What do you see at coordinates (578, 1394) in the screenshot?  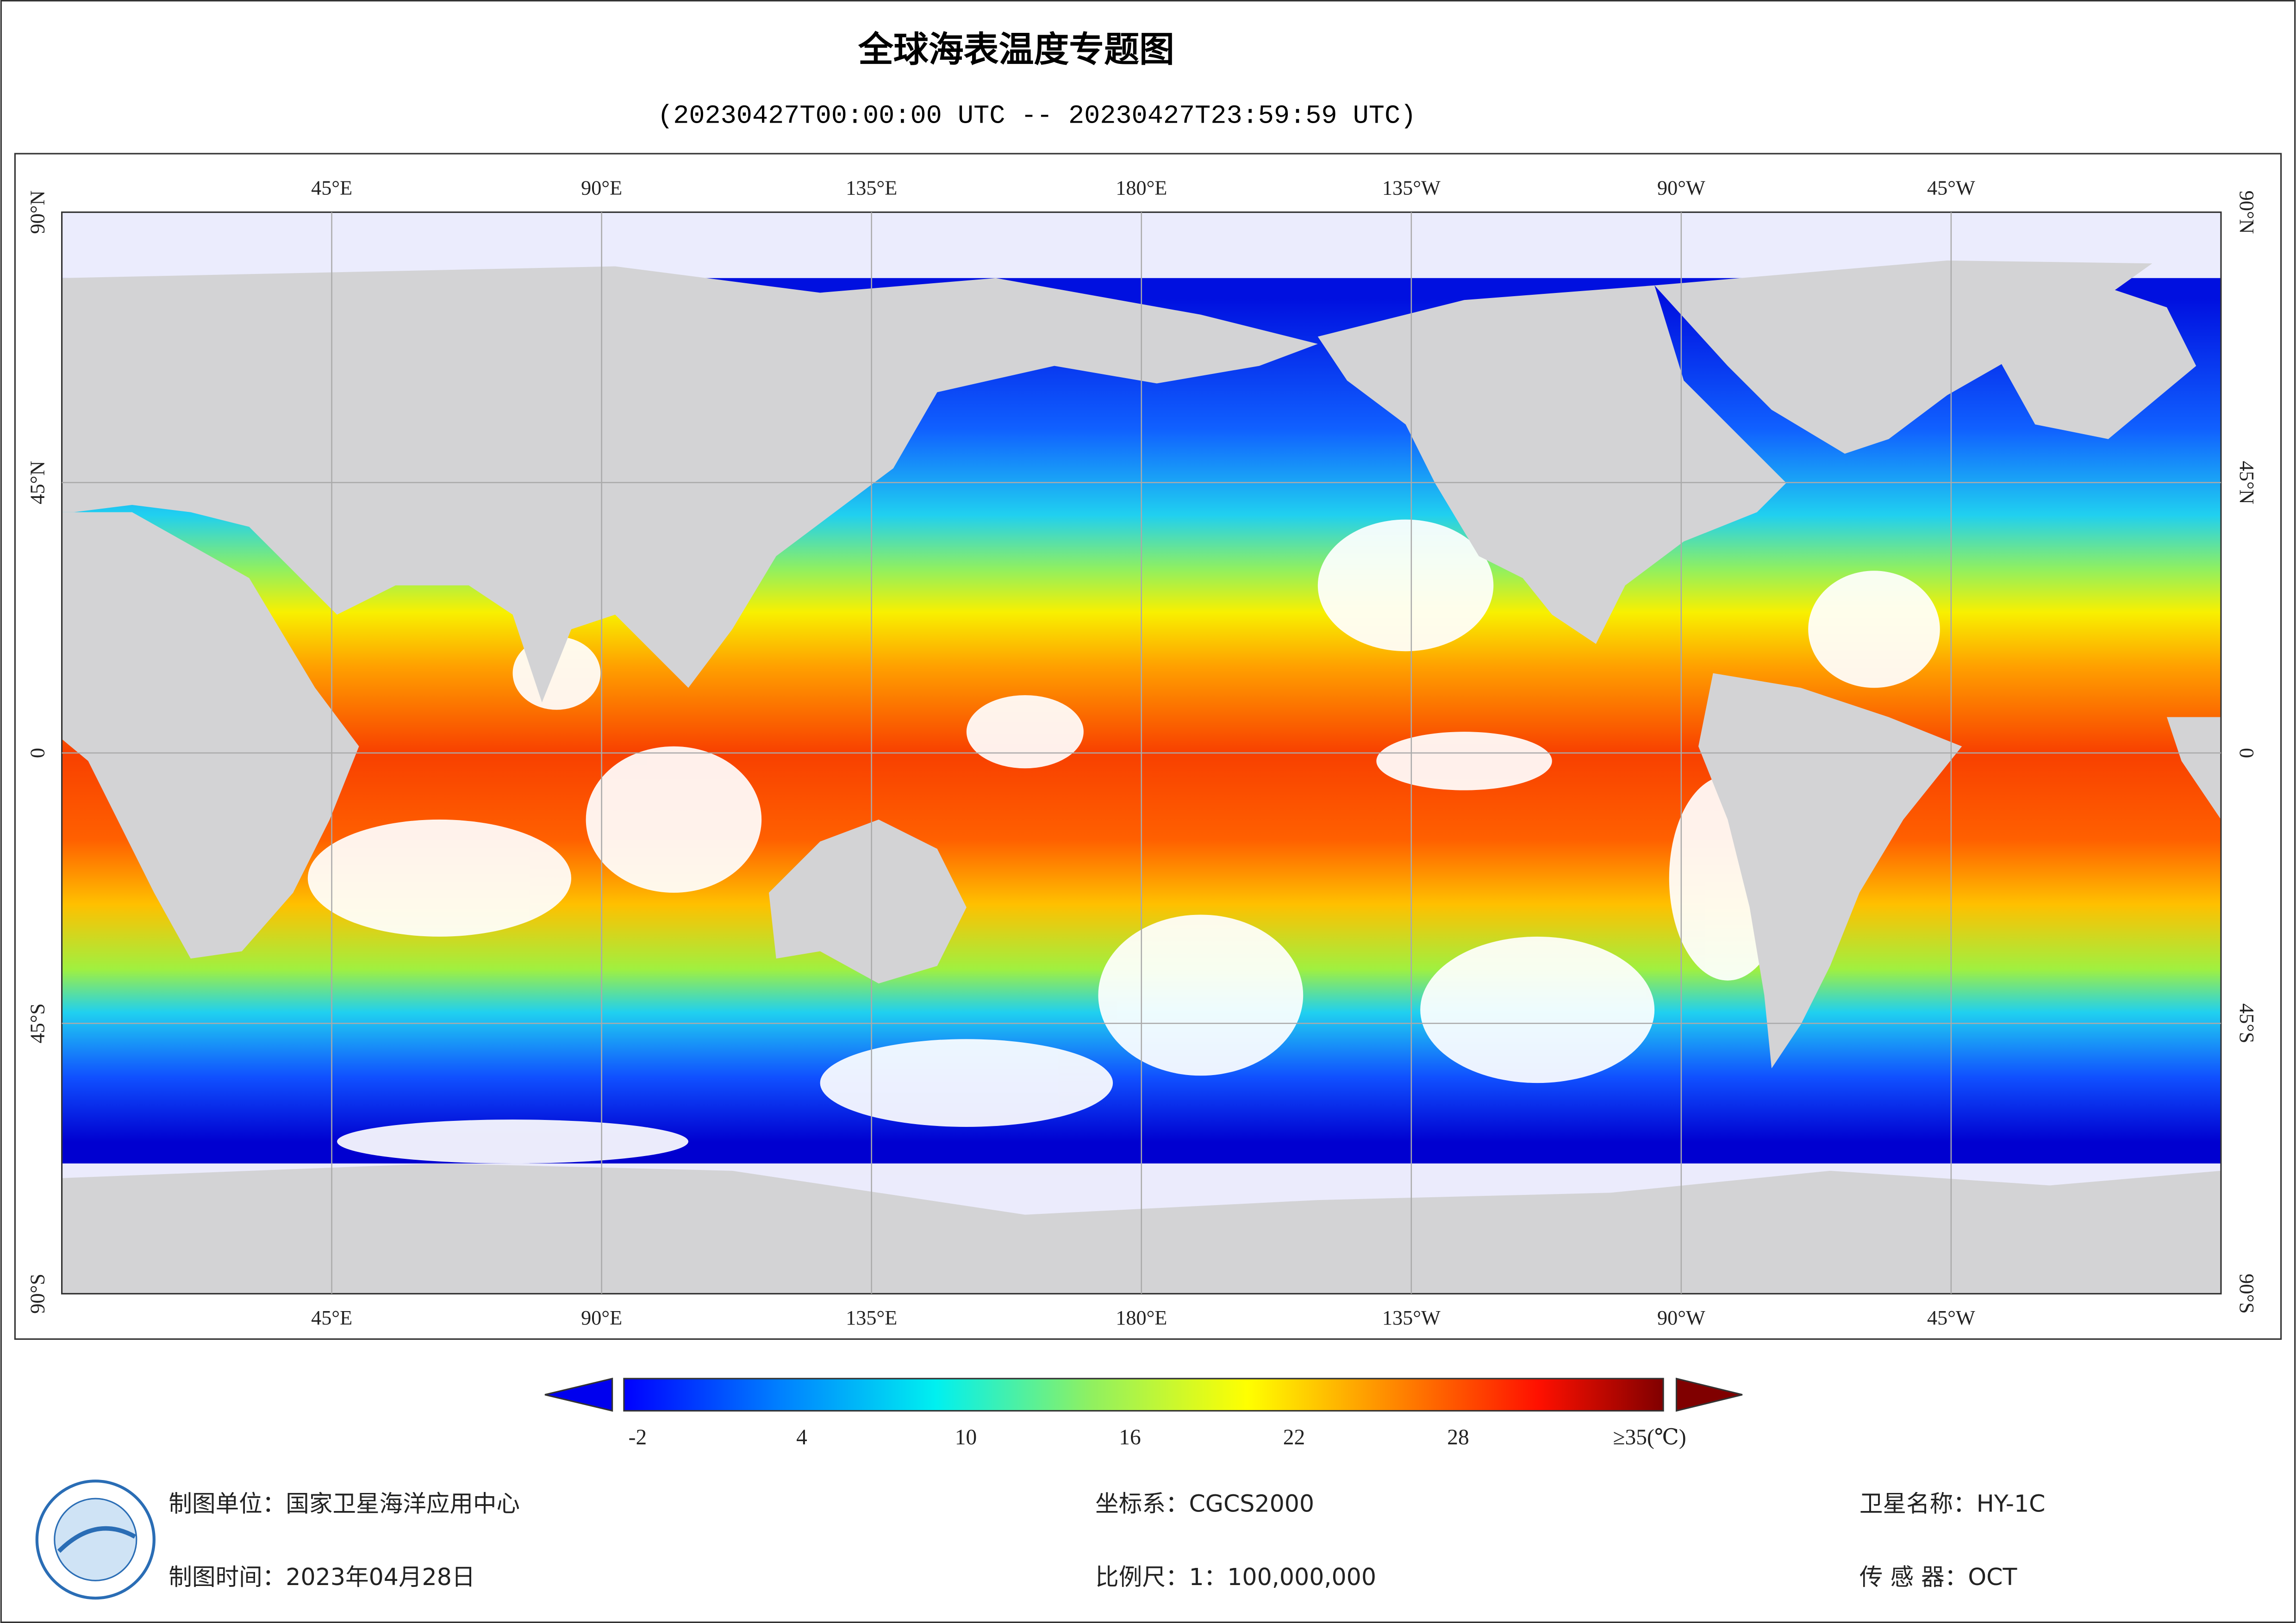 I see `colorbar-low-arrow` at bounding box center [578, 1394].